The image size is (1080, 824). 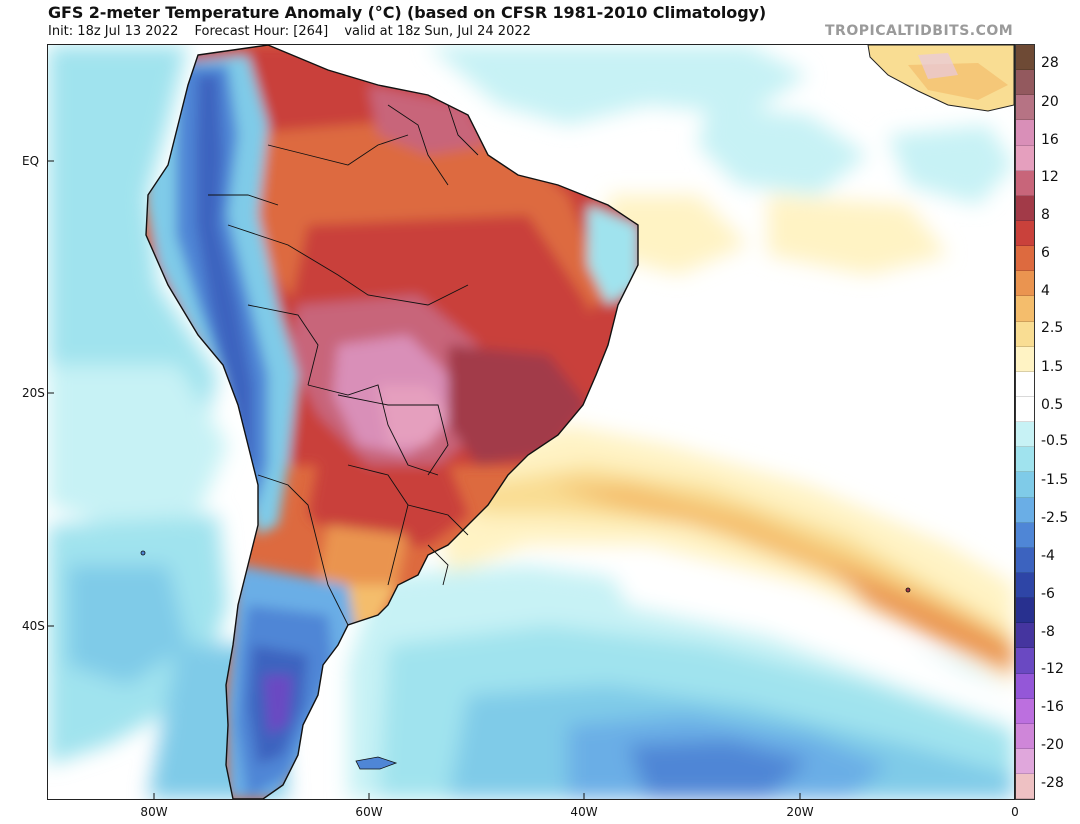 What do you see at coordinates (1045, 215) in the screenshot?
I see `colorbar-label: 8` at bounding box center [1045, 215].